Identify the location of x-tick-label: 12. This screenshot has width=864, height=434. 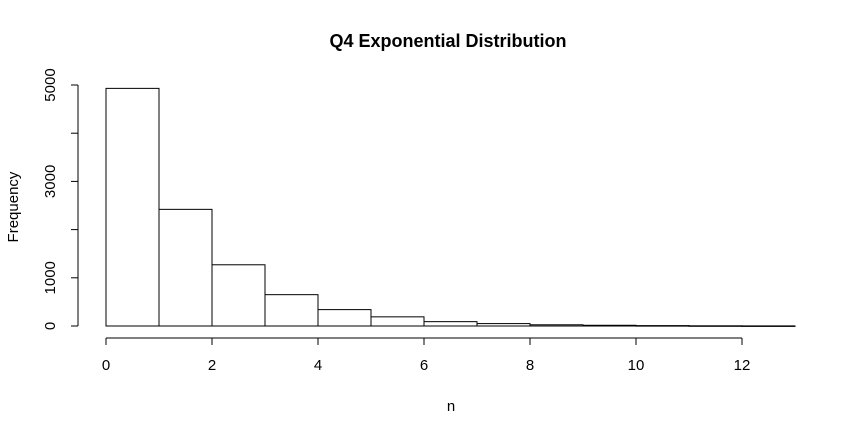
(742, 365).